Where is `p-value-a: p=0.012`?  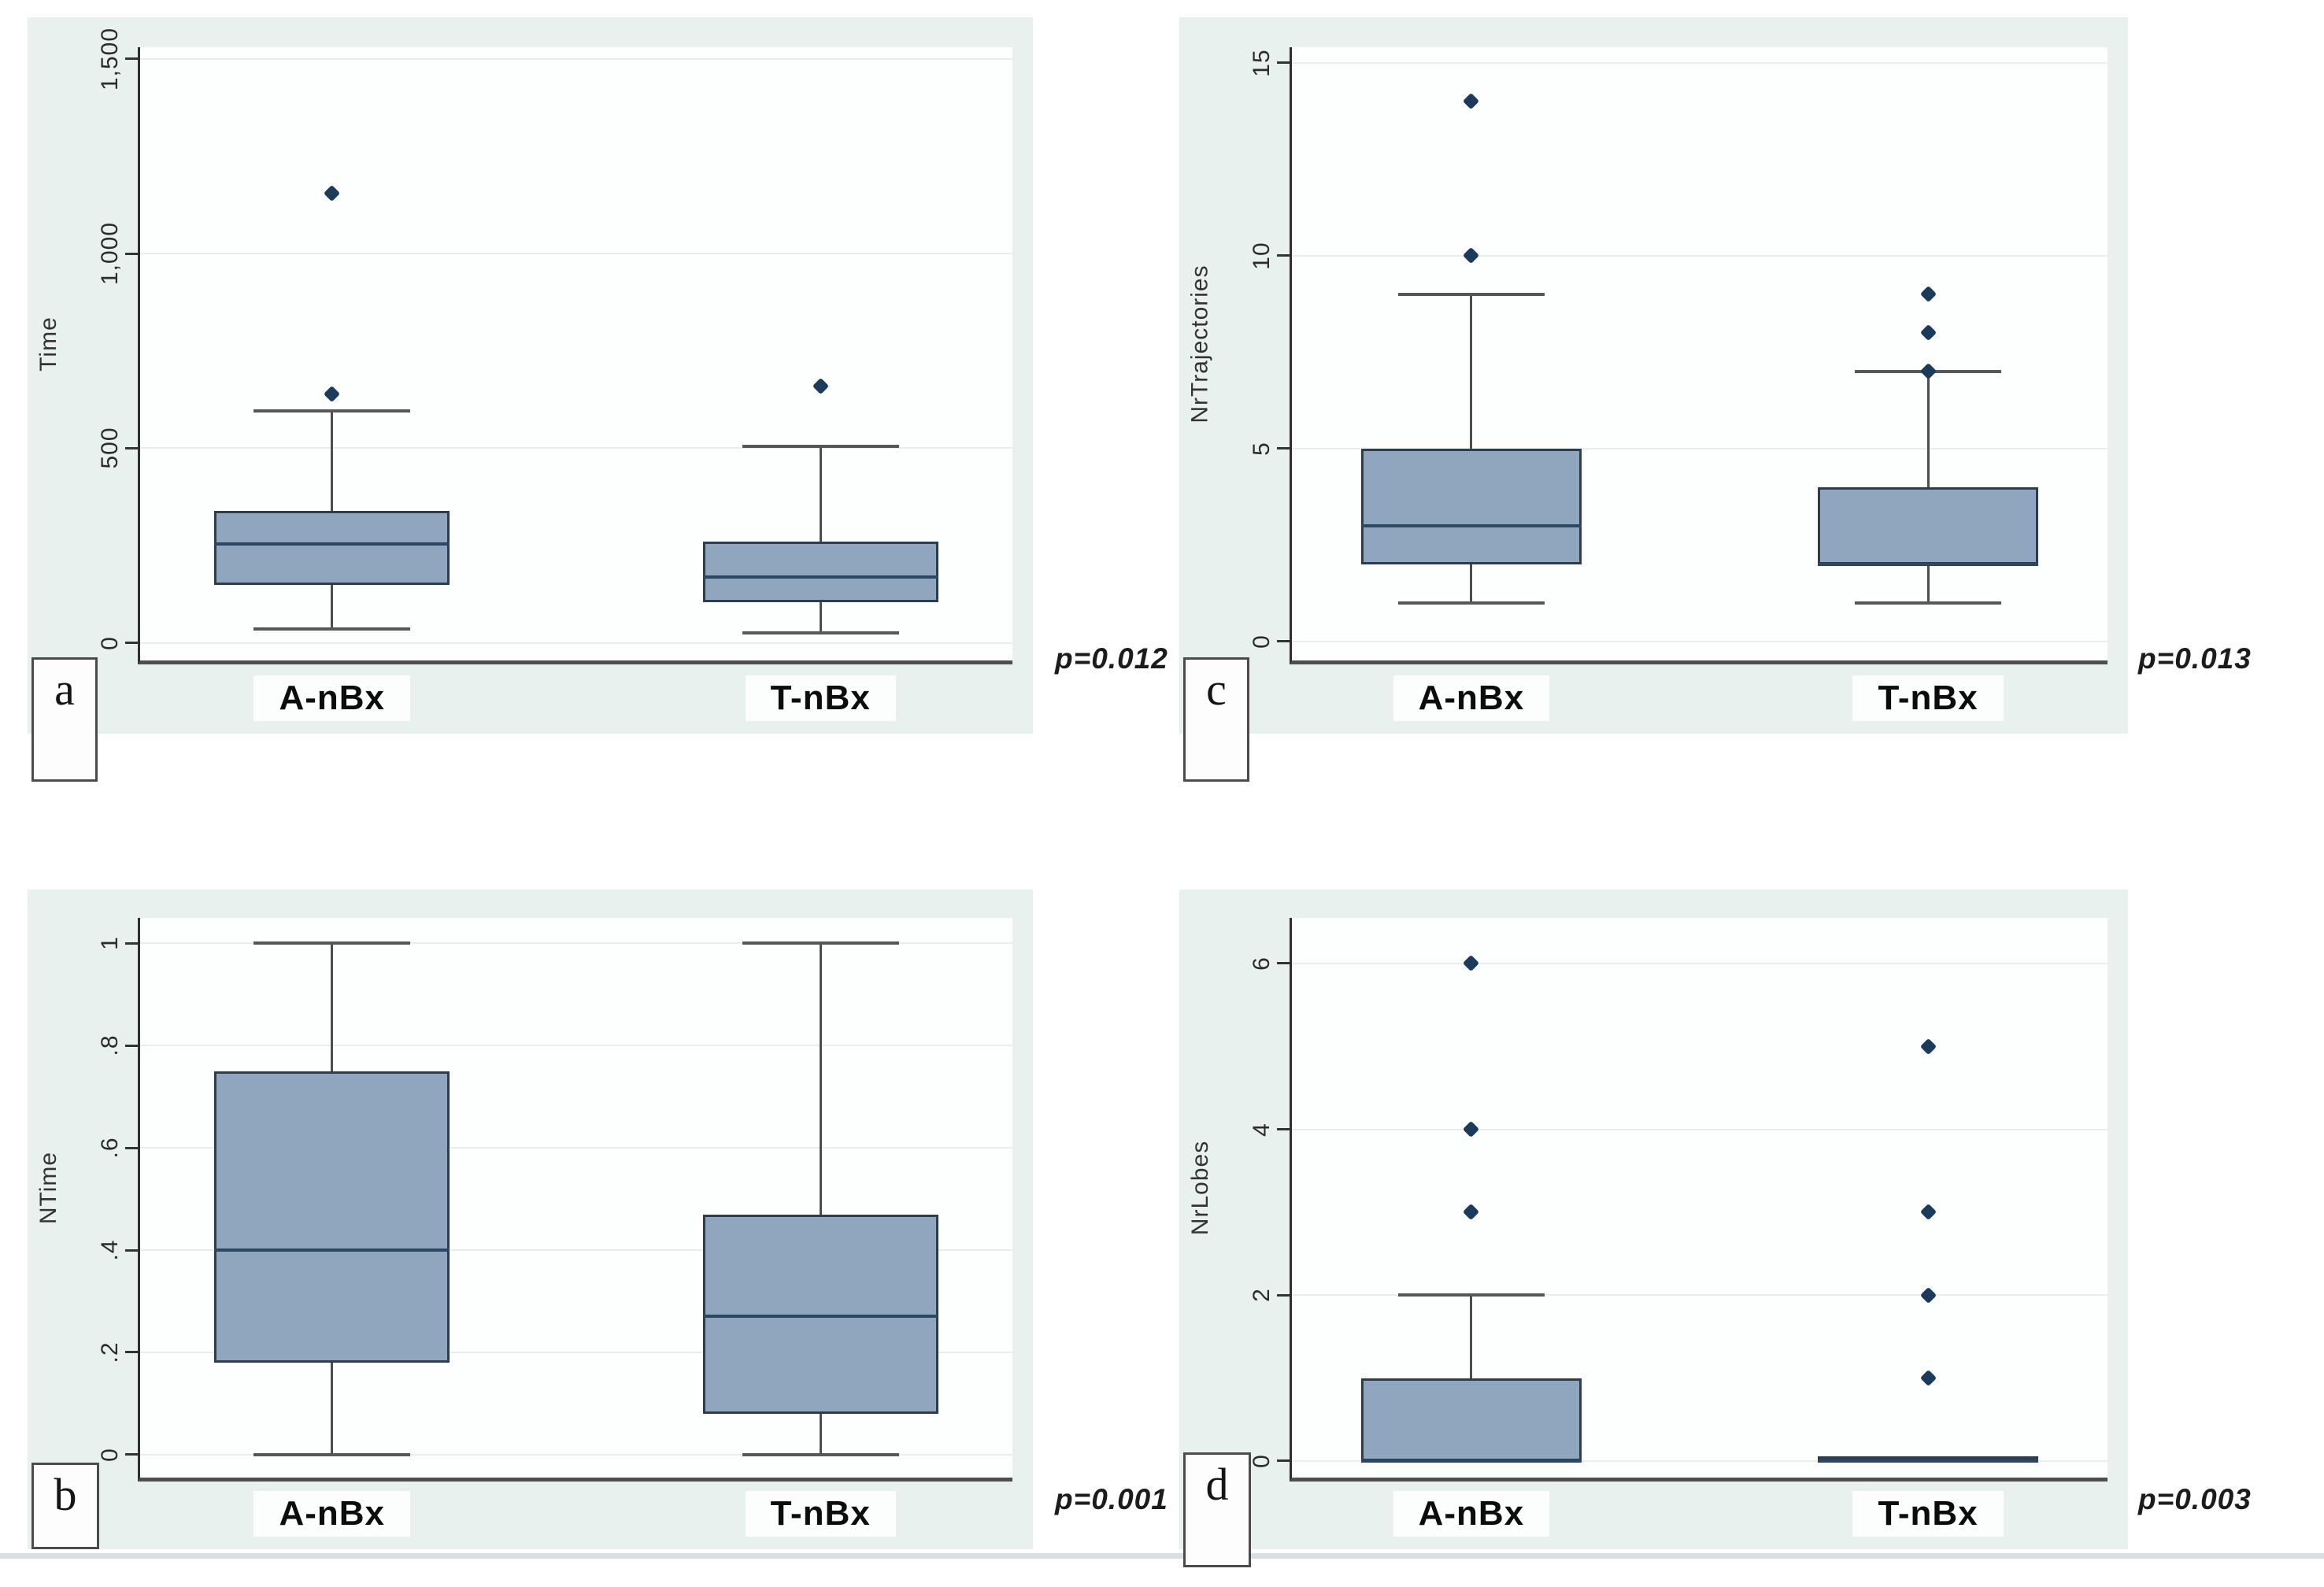
p-value-a: p=0.012 is located at coordinates (1111, 658).